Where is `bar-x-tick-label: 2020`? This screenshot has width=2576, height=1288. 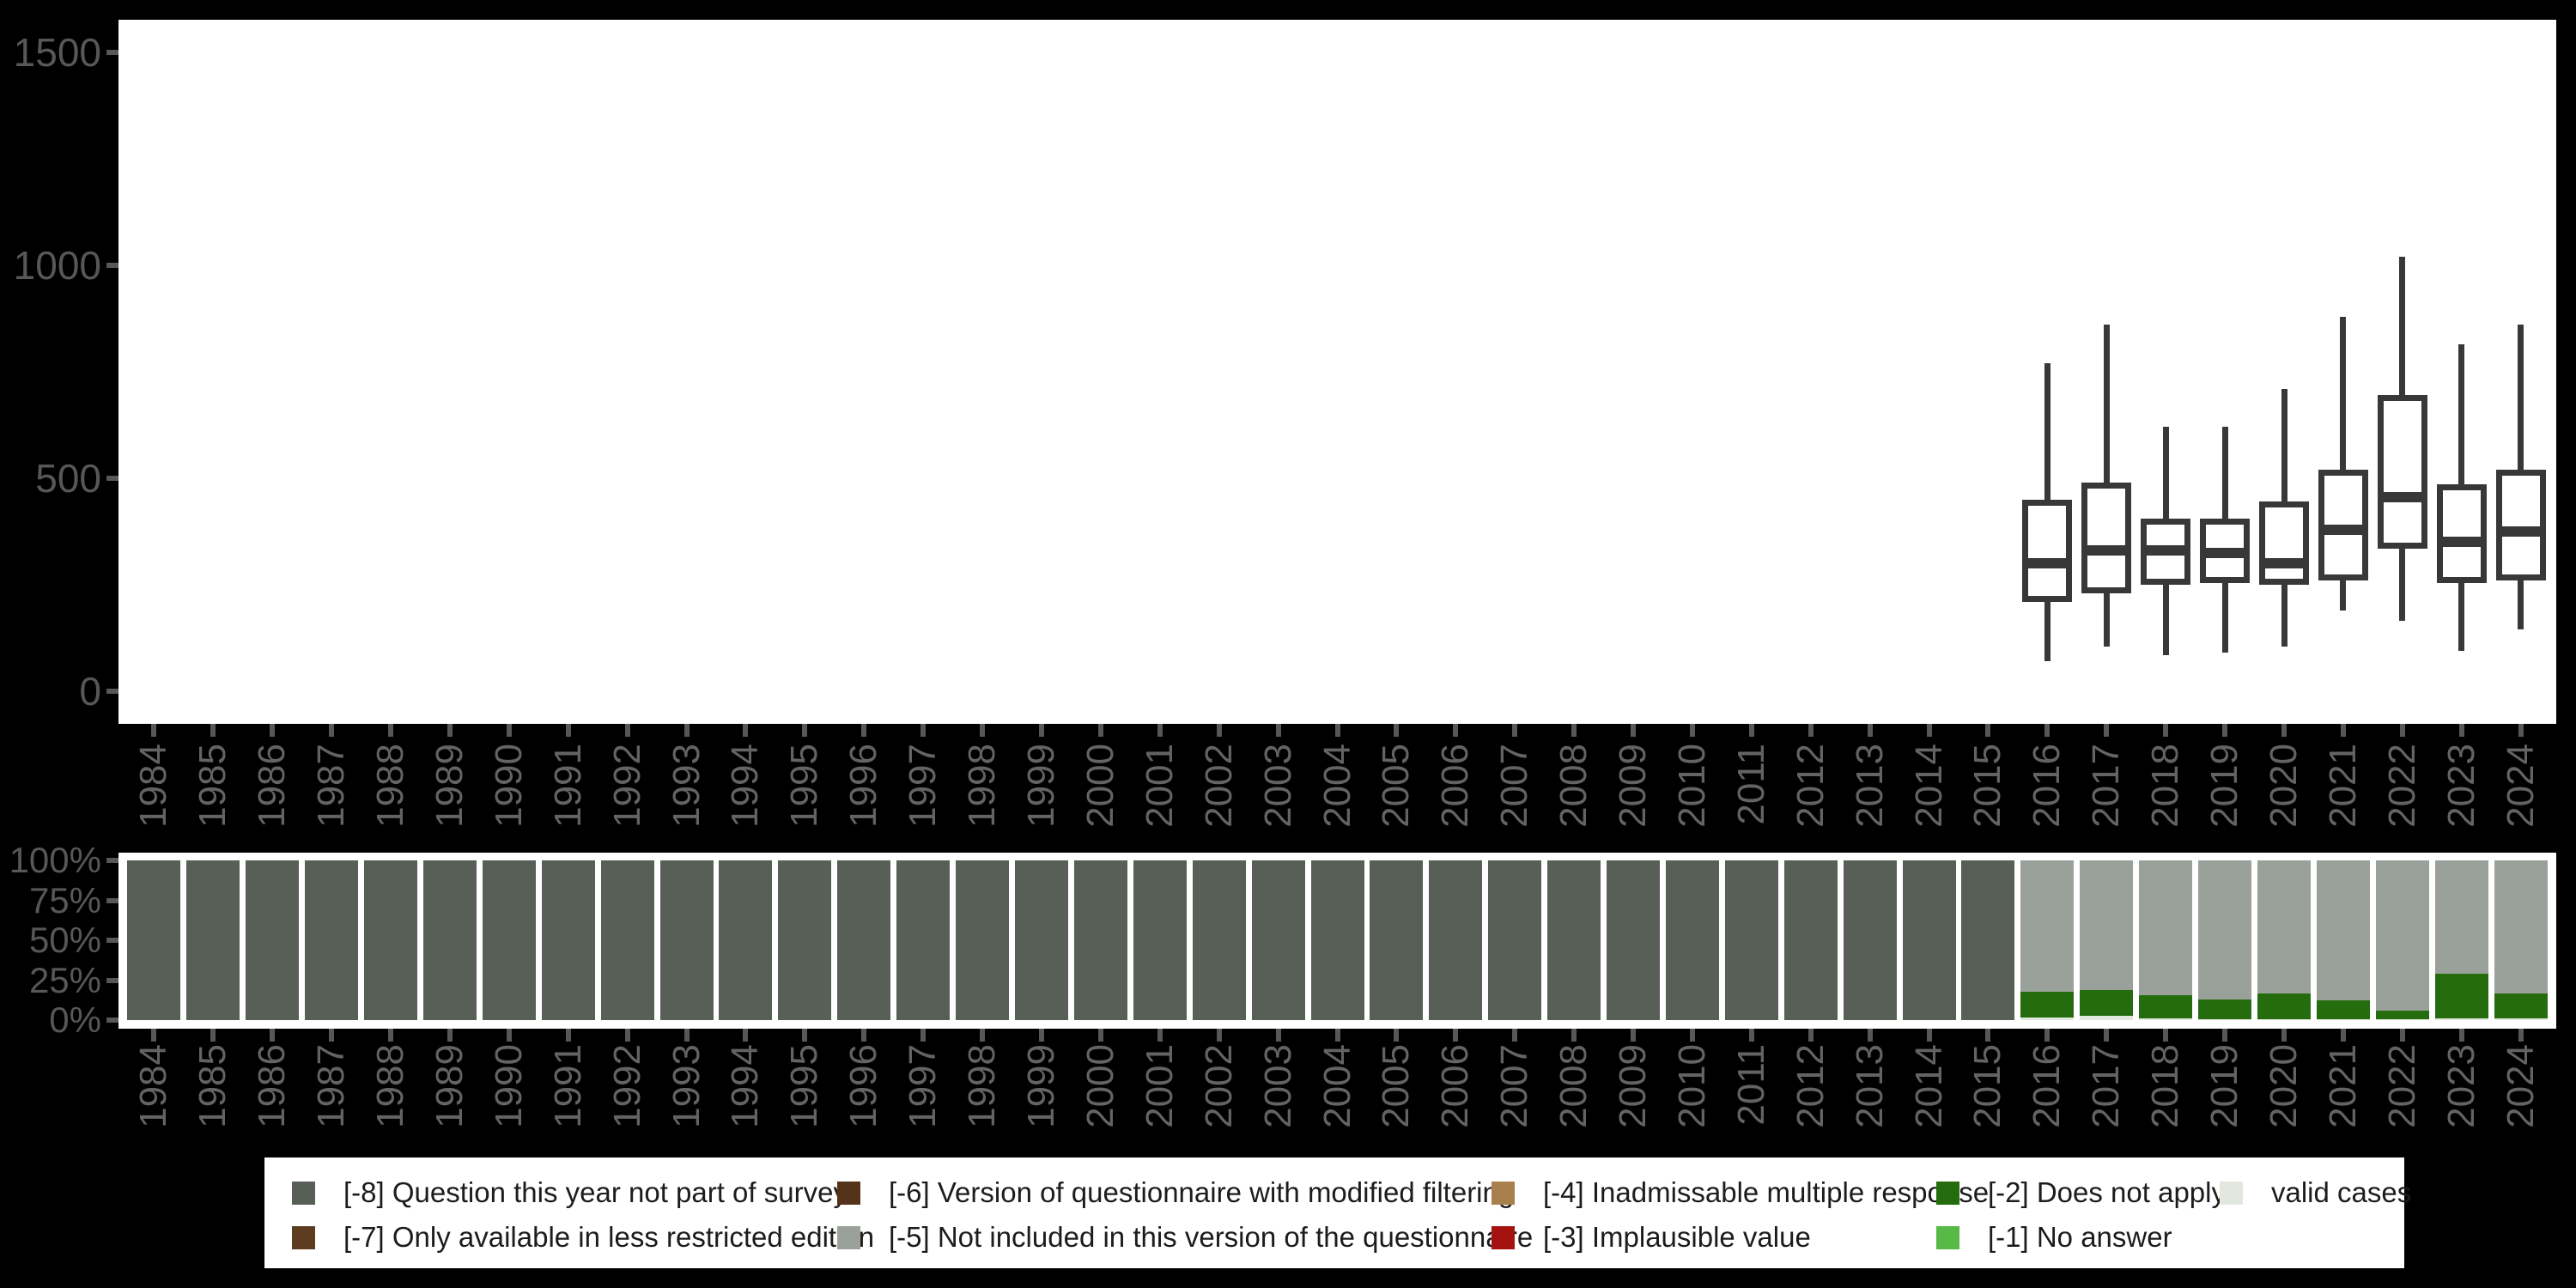
bar-x-tick-label: 2020 is located at coordinates (2284, 1086).